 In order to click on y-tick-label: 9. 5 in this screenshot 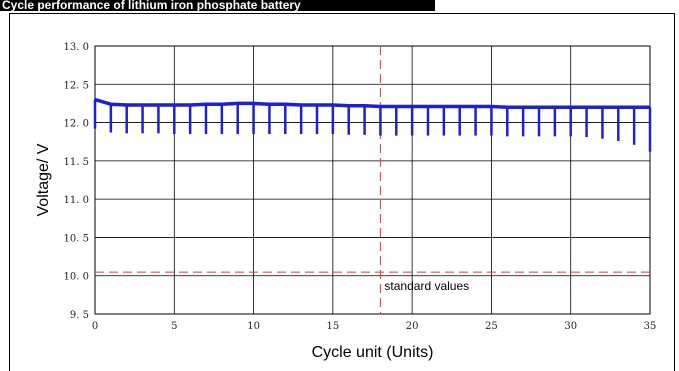, I will do `click(79, 315)`.